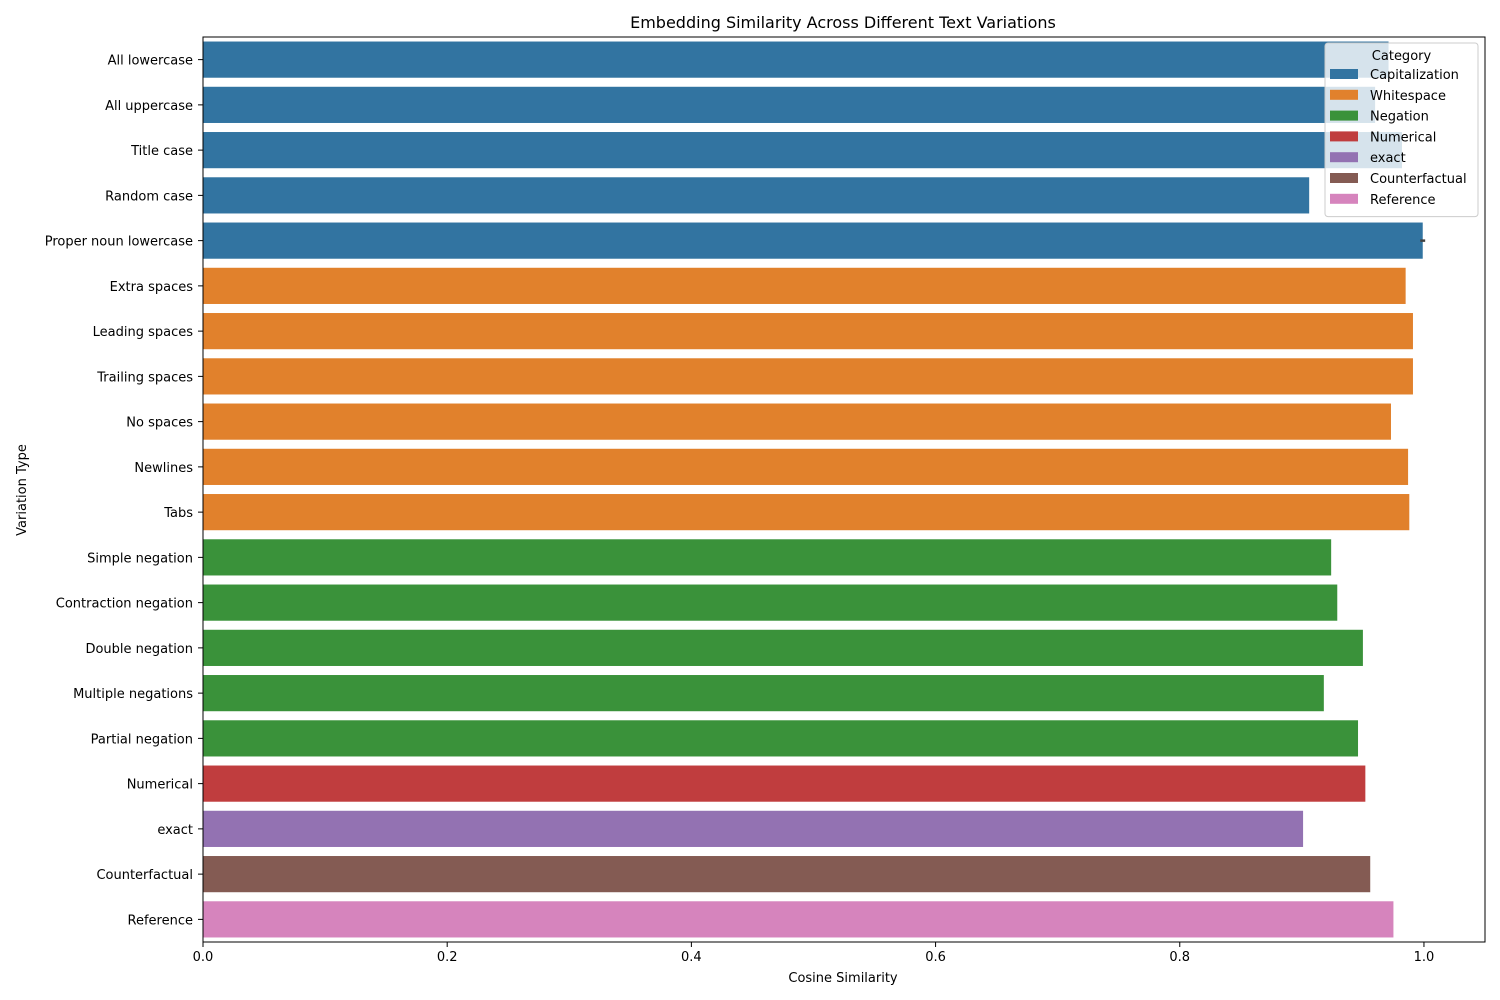  Describe the element at coordinates (144, 875) in the screenshot. I see `y-tick-label: Counterfactual` at that location.